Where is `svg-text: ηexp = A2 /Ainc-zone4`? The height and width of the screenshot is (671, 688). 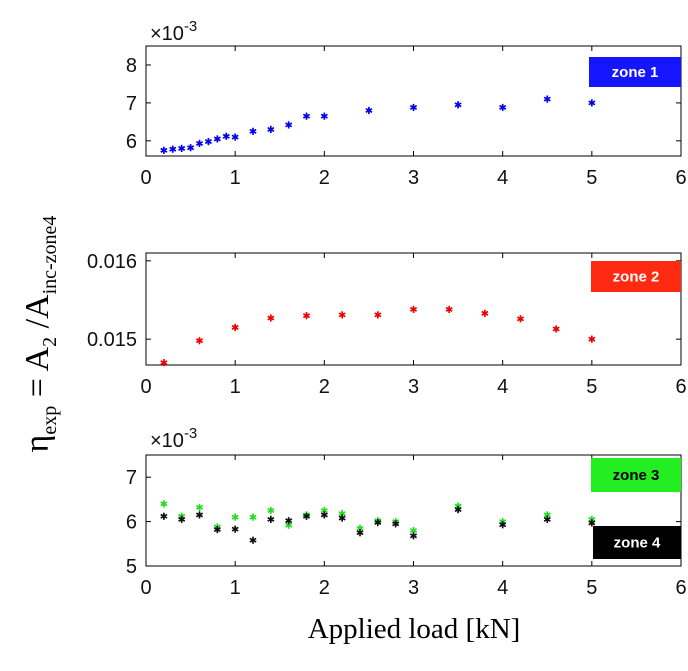
svg-text: ηexp = A2 /Ainc-zone4 is located at coordinates (40, 334).